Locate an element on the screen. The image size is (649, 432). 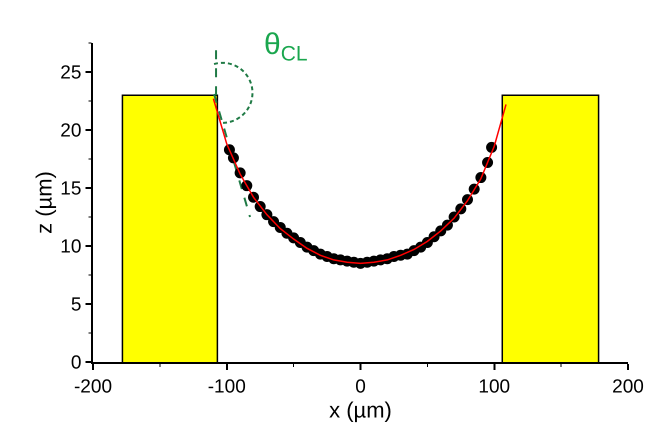
x-tick-label: -100 is located at coordinates (227, 387).